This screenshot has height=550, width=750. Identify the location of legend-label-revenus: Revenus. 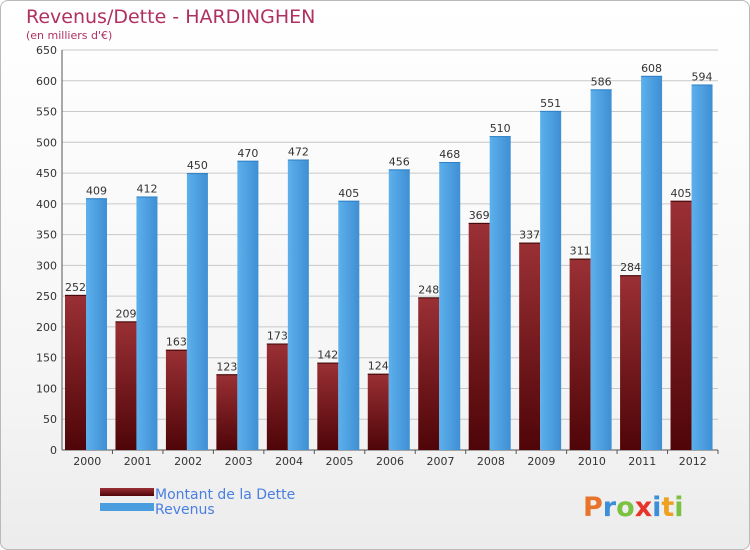
(185, 510).